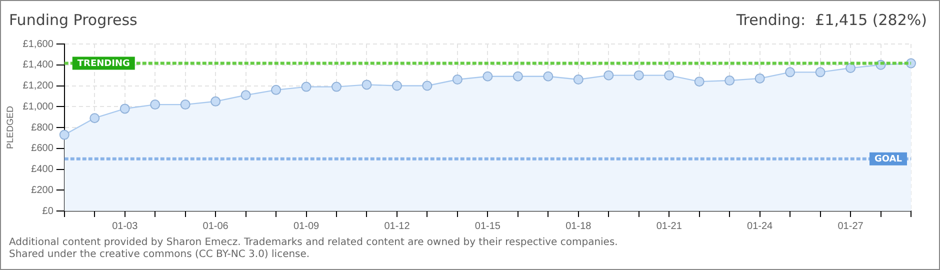  Describe the element at coordinates (888, 159) in the screenshot. I see `ref-line-label: GOAL` at that location.